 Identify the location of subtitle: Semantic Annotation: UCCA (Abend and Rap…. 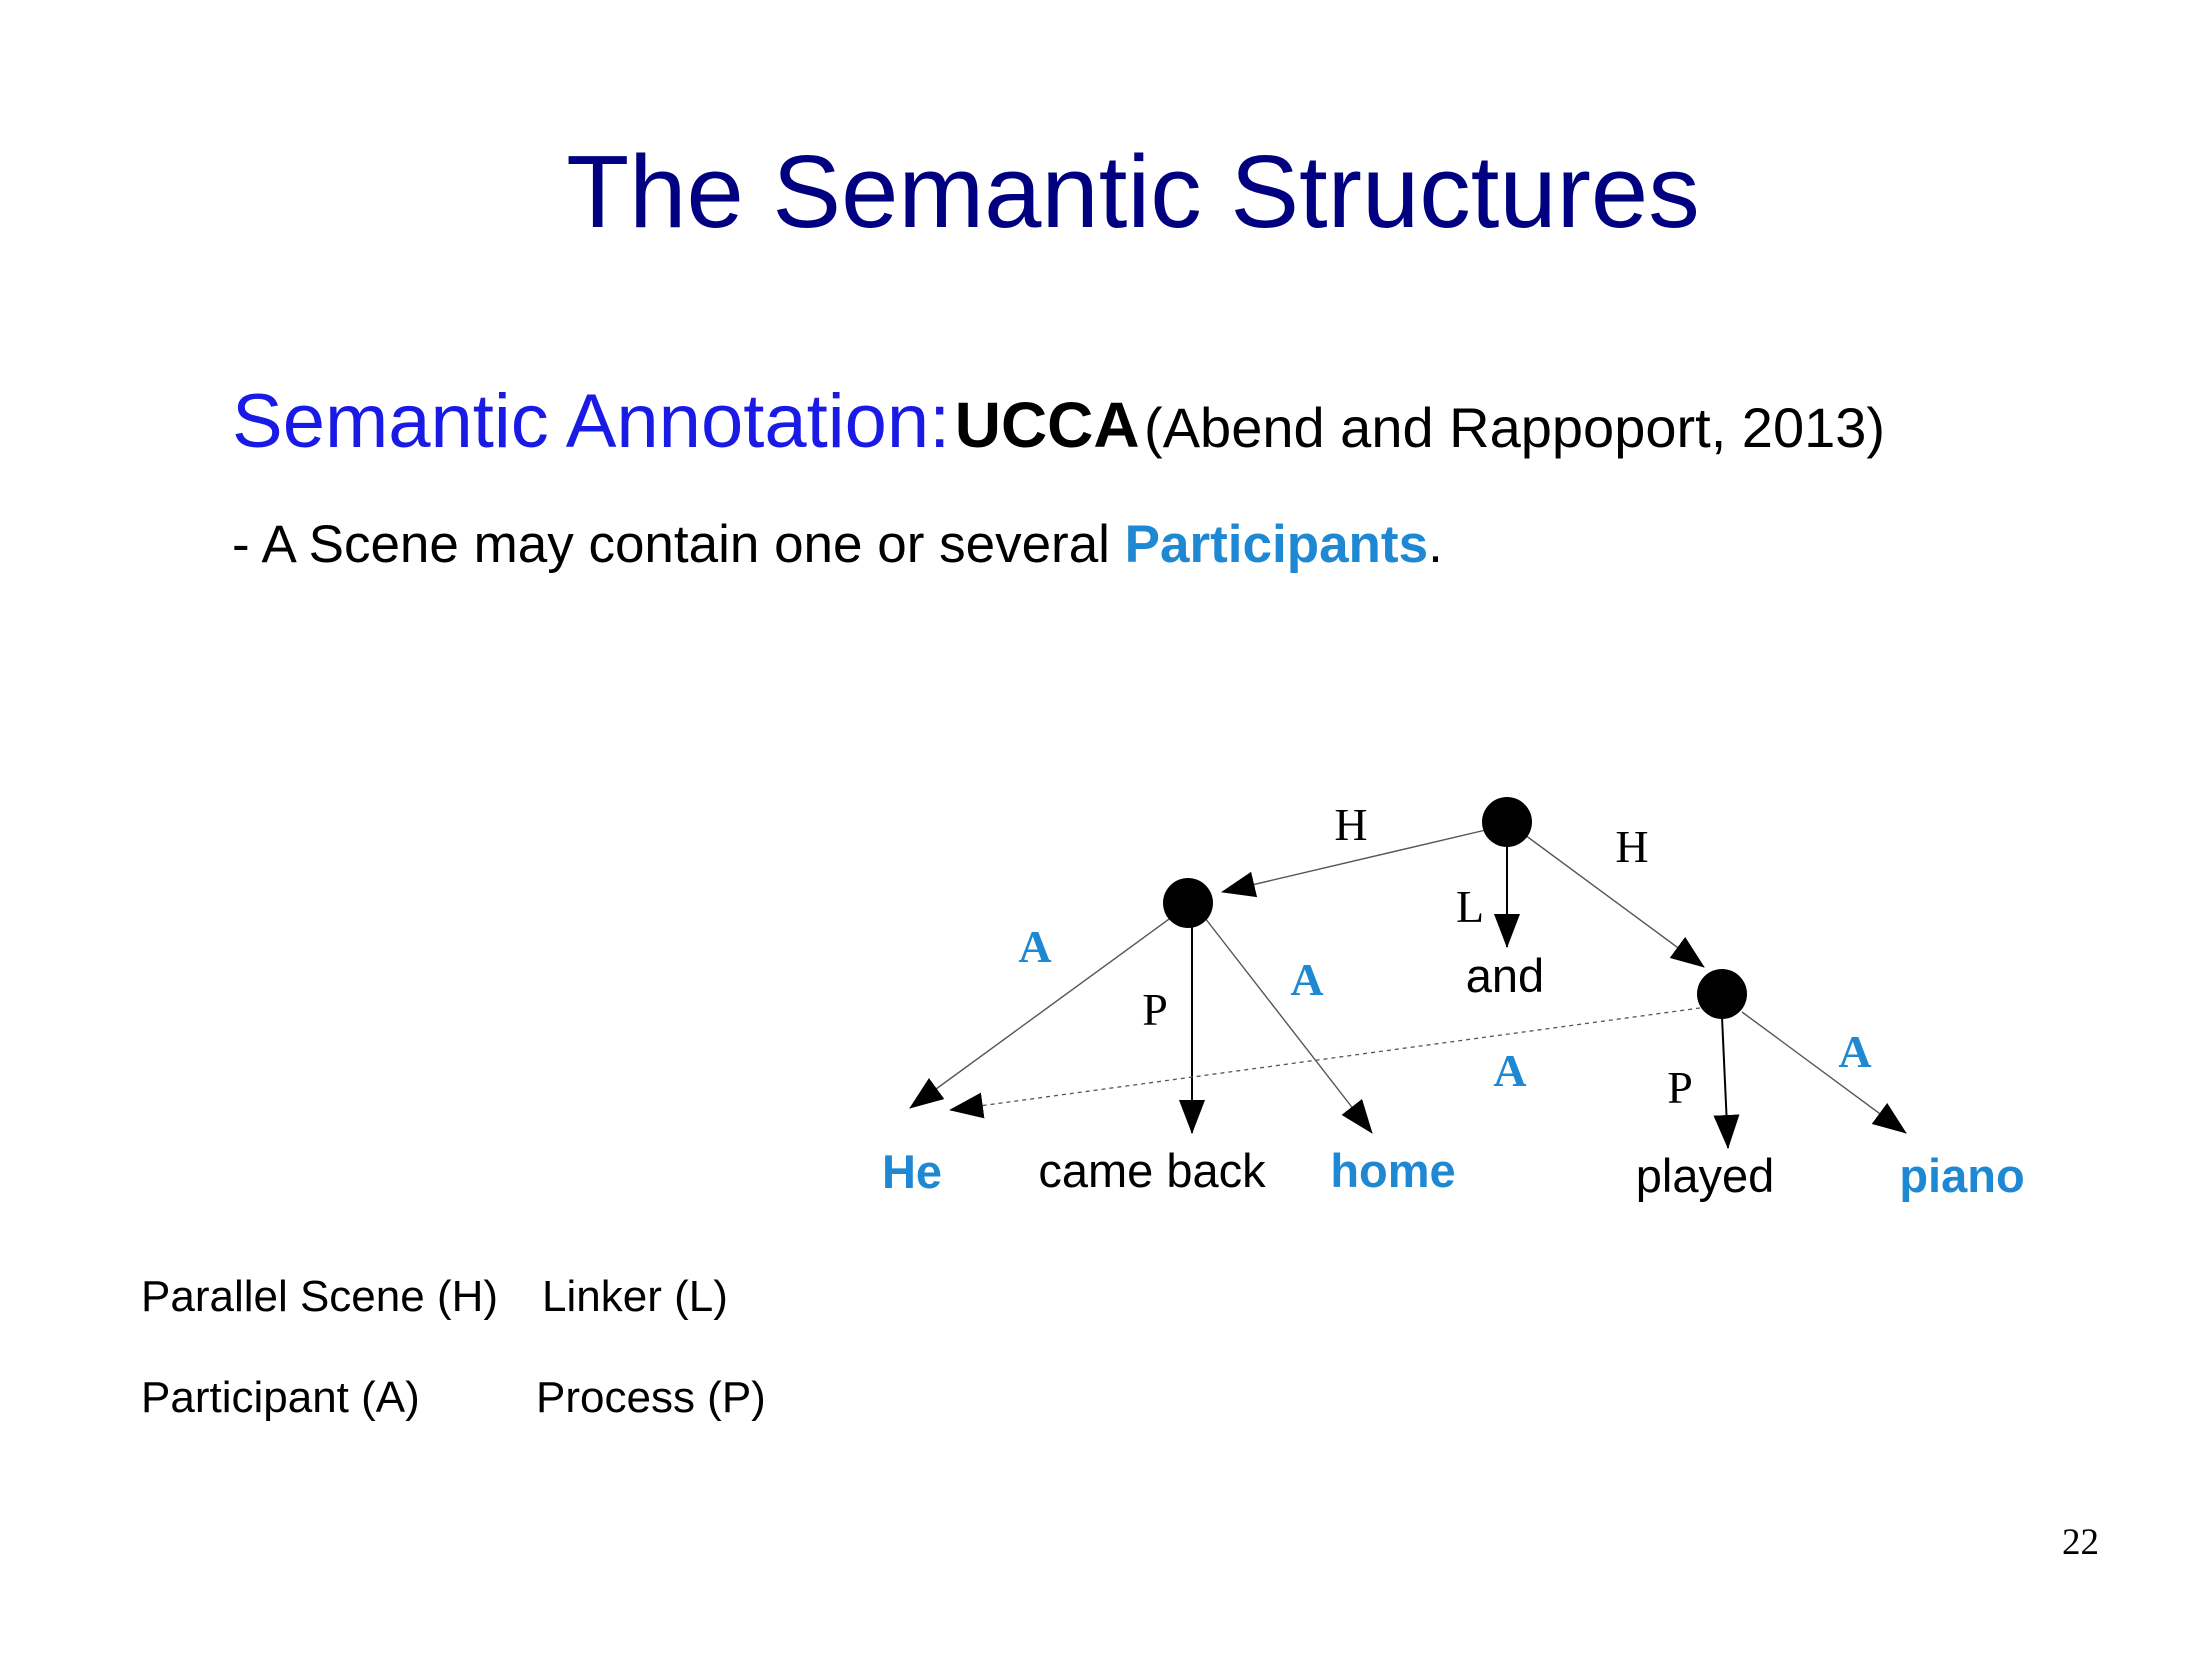
(1058, 422).